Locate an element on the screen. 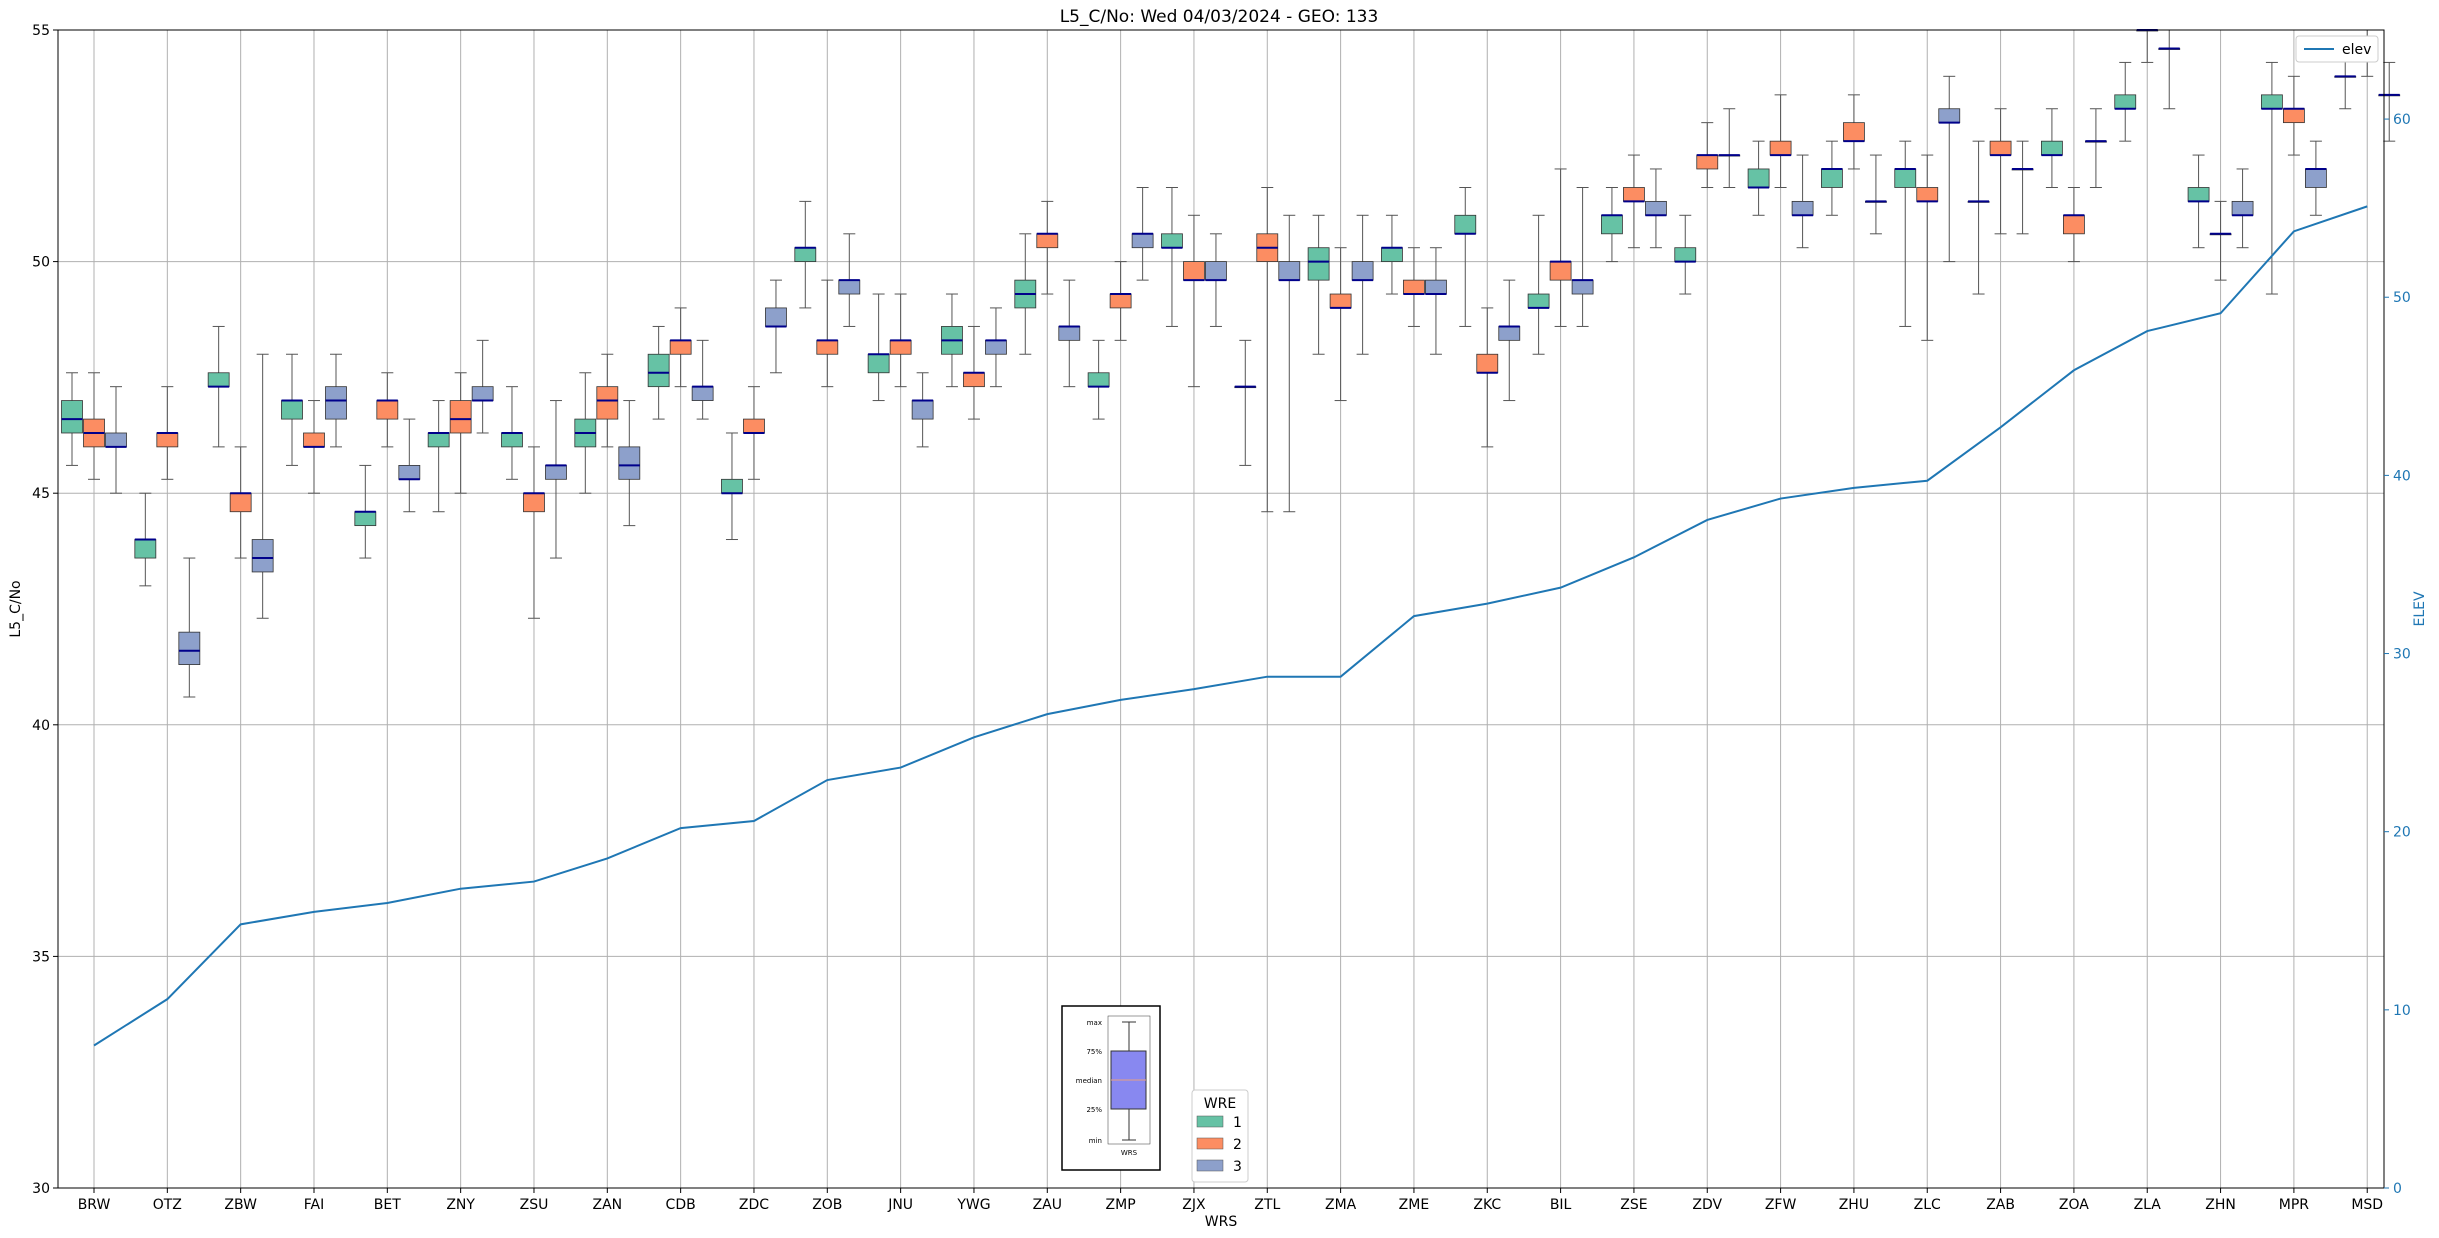 Image resolution: width=2439 pixels, height=1238 pixels. y2-axis-label: ELEV is located at coordinates (2420, 608).